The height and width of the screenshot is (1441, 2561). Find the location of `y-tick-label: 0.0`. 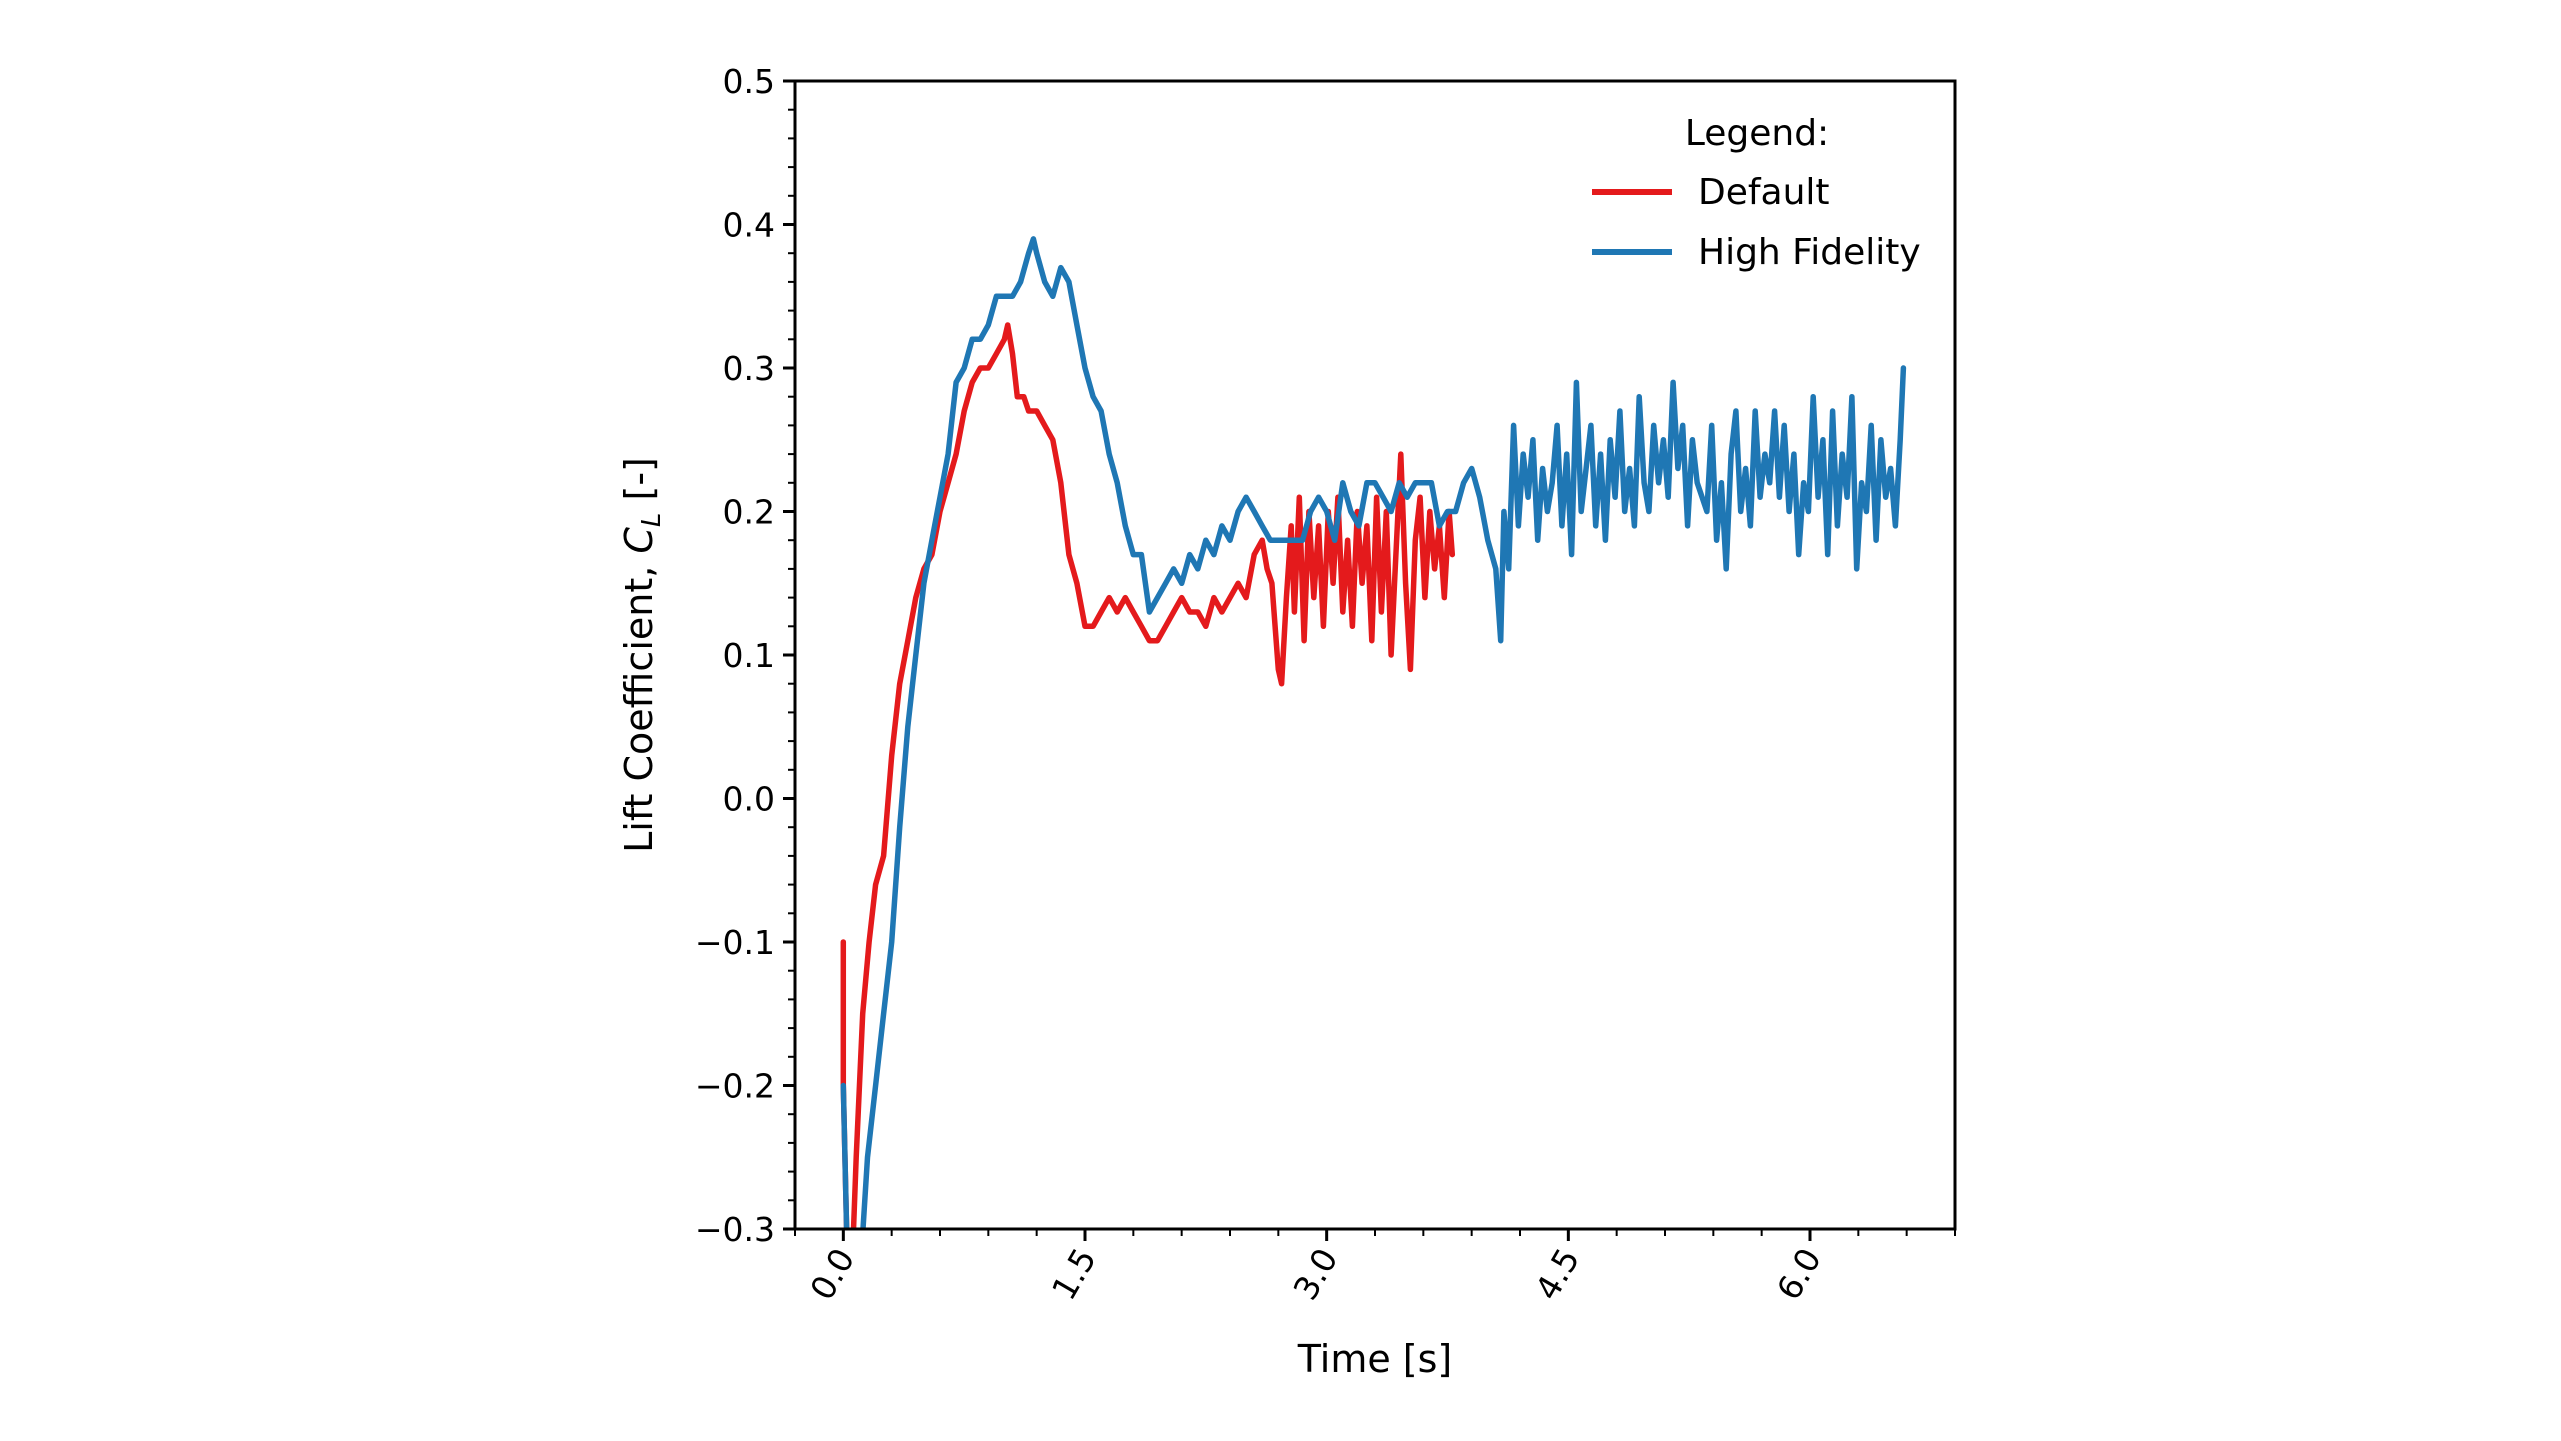

y-tick-label: 0.0 is located at coordinates (749, 799).